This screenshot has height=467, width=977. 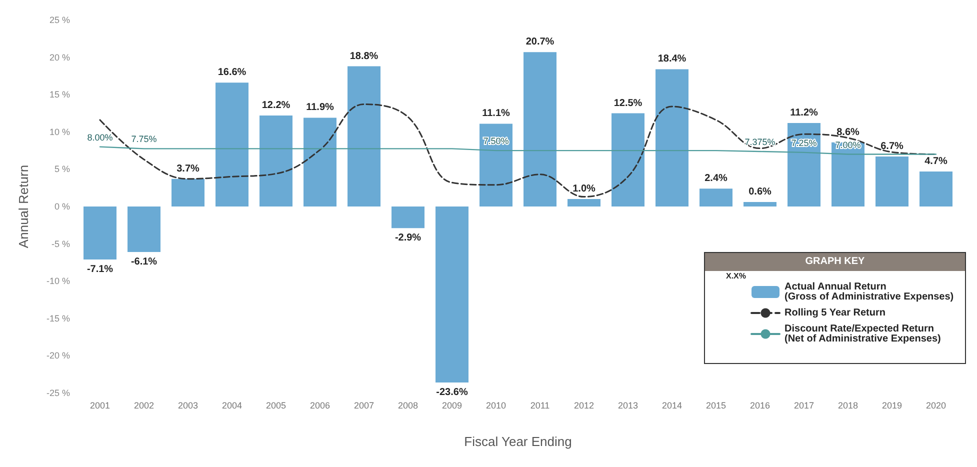 What do you see at coordinates (672, 405) in the screenshot?
I see `x-tick-label: 2014` at bounding box center [672, 405].